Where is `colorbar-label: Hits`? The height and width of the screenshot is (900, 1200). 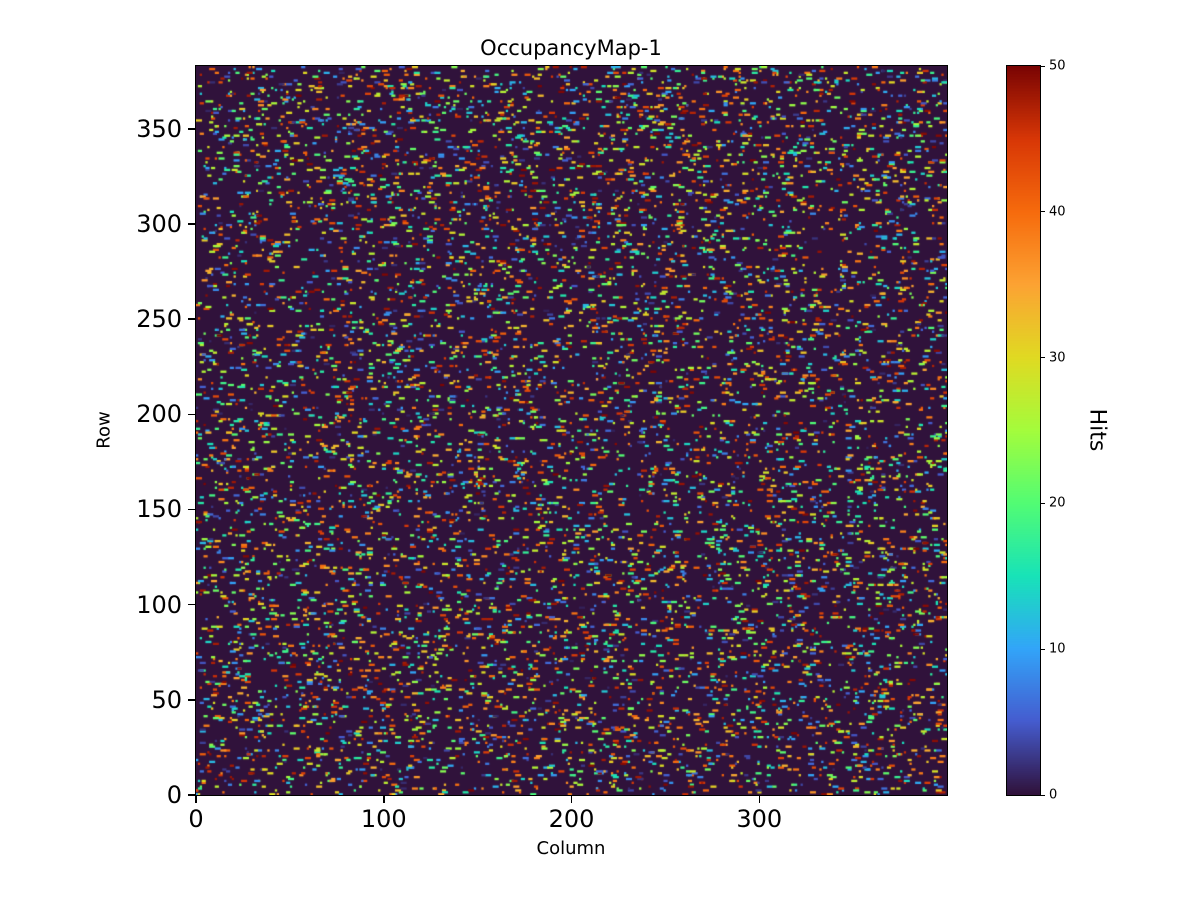
colorbar-label: Hits is located at coordinates (1097, 430).